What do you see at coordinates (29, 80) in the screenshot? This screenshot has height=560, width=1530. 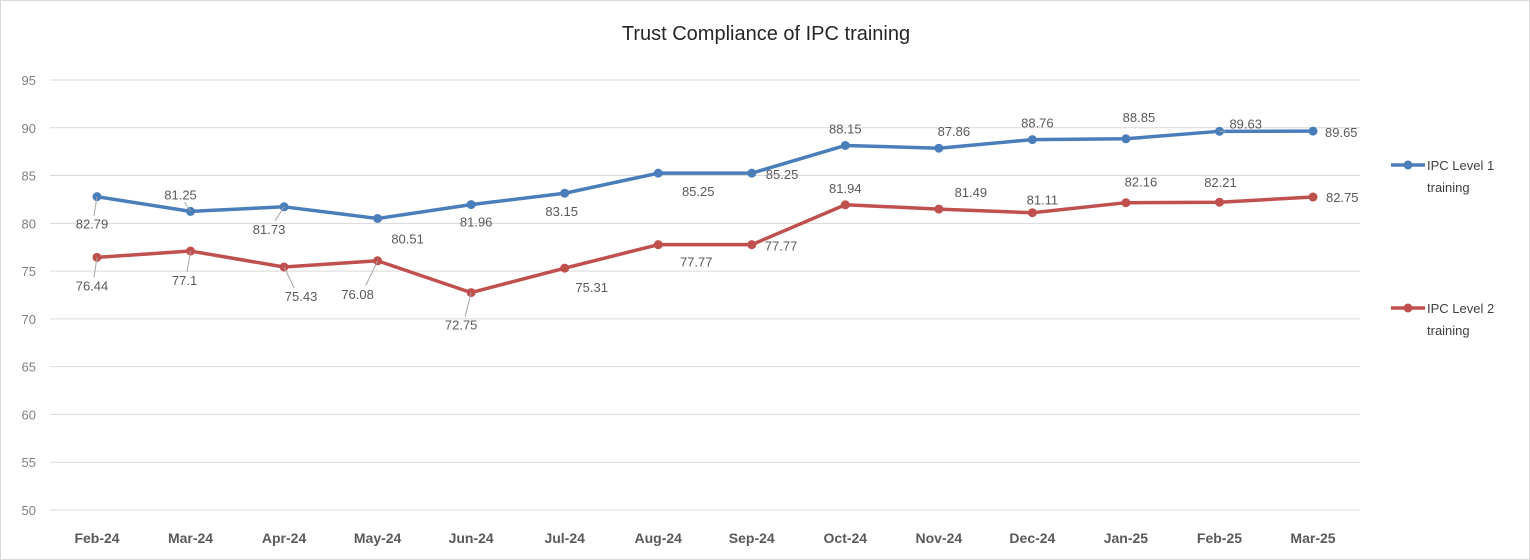 I see `y-tick-label: 95` at bounding box center [29, 80].